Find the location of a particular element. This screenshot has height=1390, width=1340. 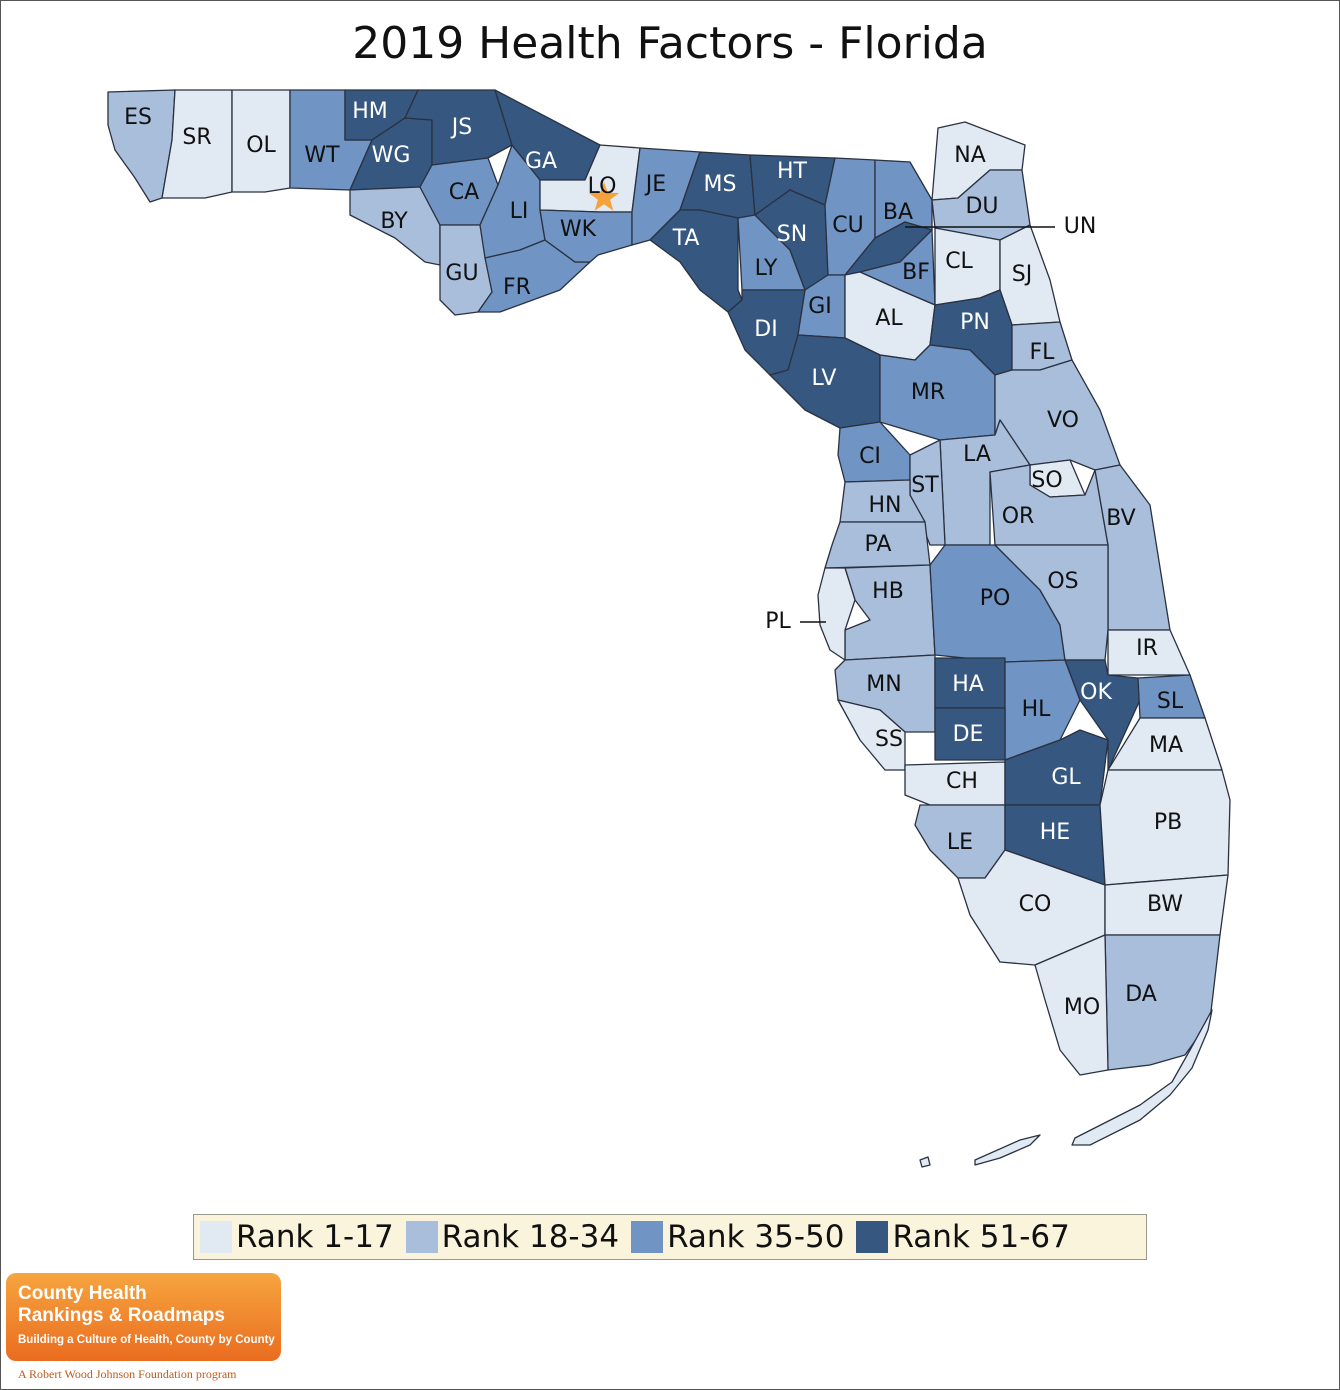

county-label-hm: HM is located at coordinates (370, 111).